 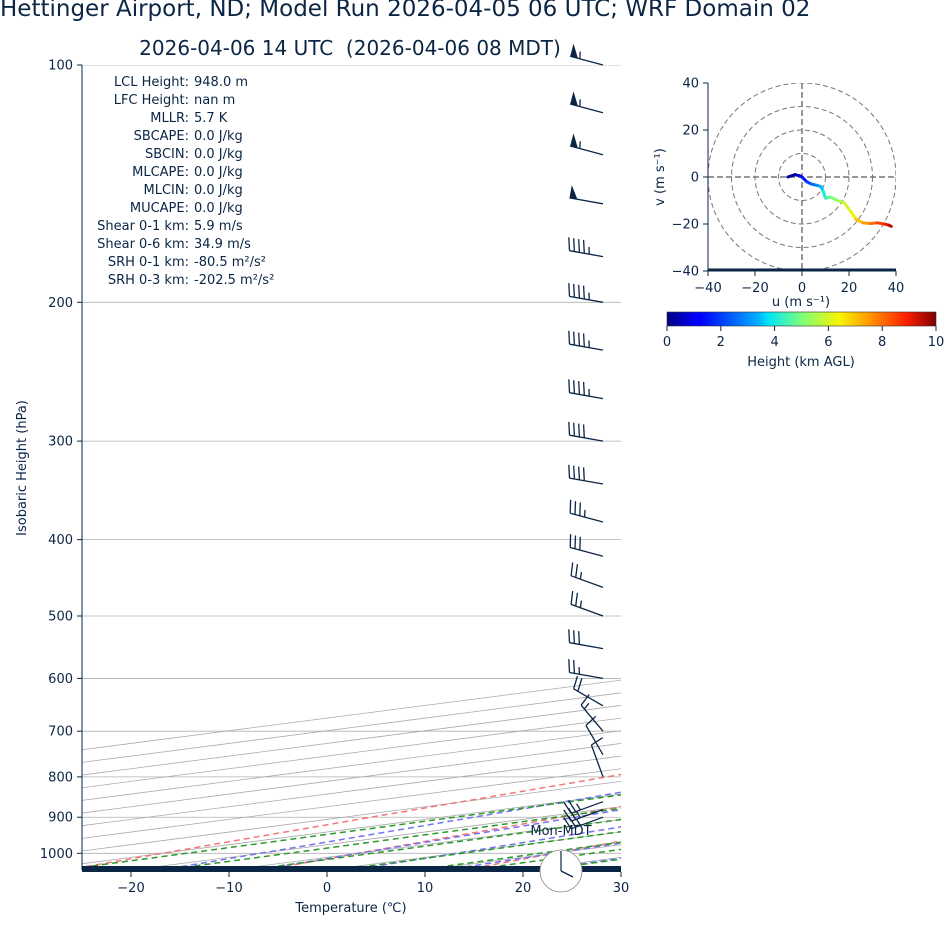 I want to click on index-value: 34.9 m/s, so click(x=222, y=244).